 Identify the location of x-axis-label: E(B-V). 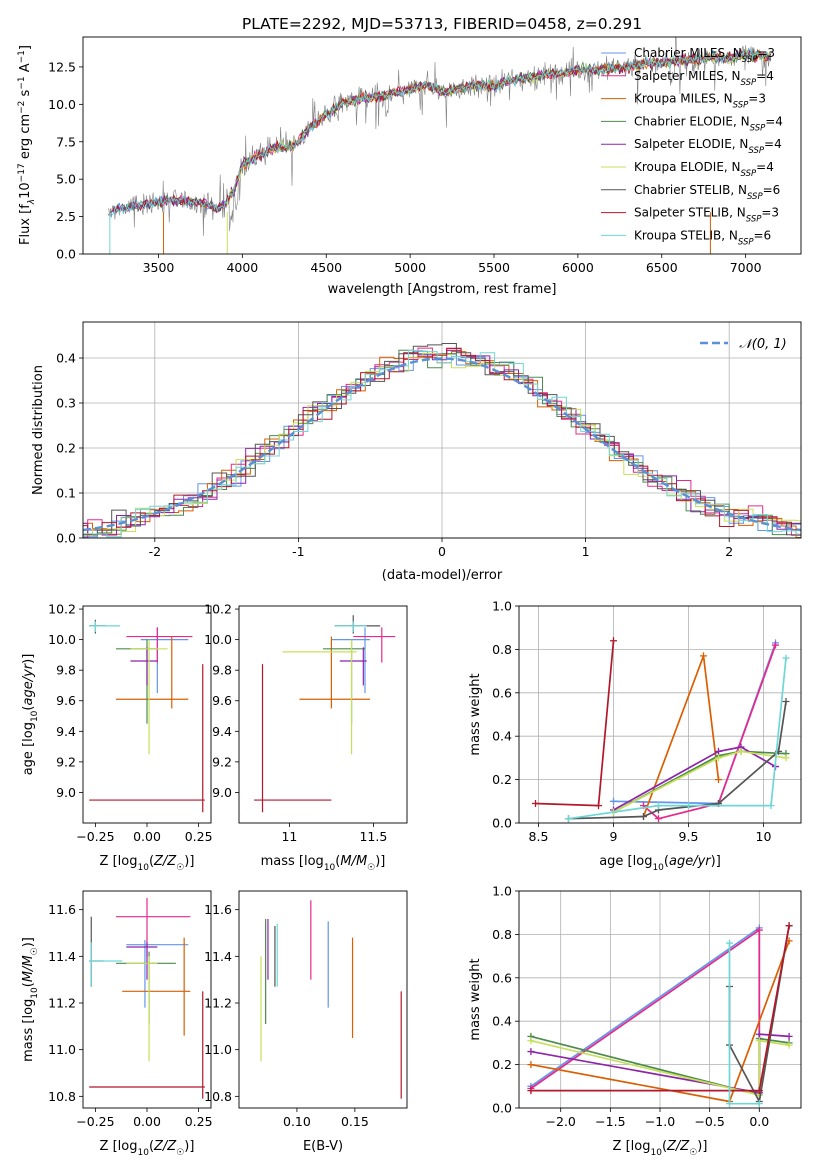
(323, 1146).